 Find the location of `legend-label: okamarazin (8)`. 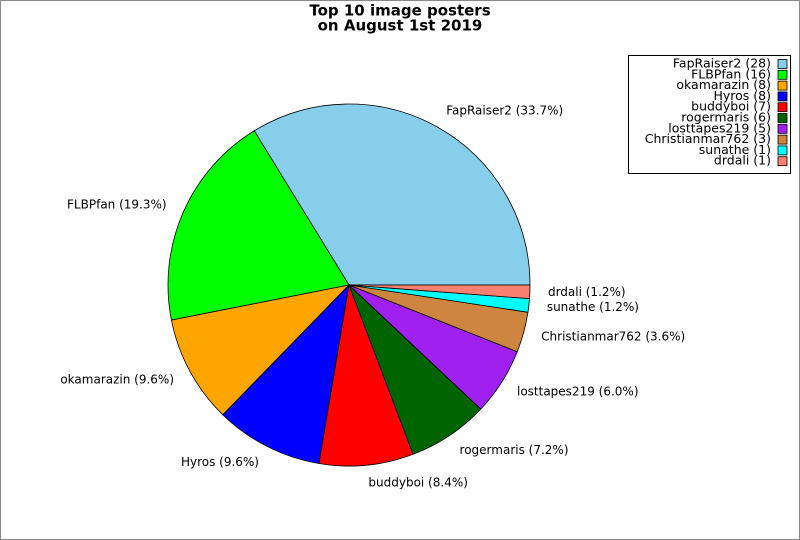

legend-label: okamarazin (8) is located at coordinates (723, 84).